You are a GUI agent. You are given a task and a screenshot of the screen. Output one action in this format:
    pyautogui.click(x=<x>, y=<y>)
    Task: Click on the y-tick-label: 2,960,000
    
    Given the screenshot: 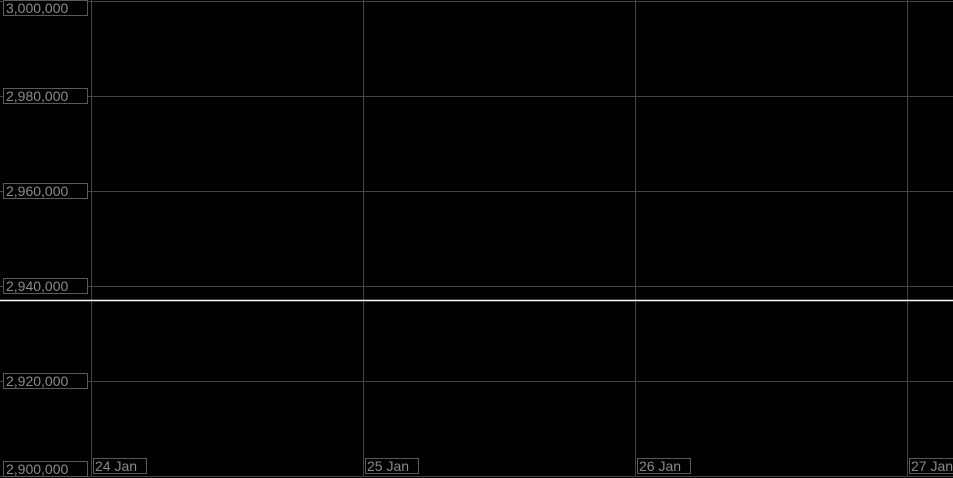 What is the action you would take?
    pyautogui.click(x=37, y=191)
    